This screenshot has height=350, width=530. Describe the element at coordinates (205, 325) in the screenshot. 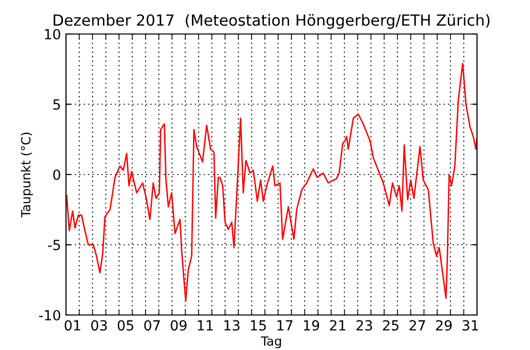

I see `x-tick-label: 11` at that location.